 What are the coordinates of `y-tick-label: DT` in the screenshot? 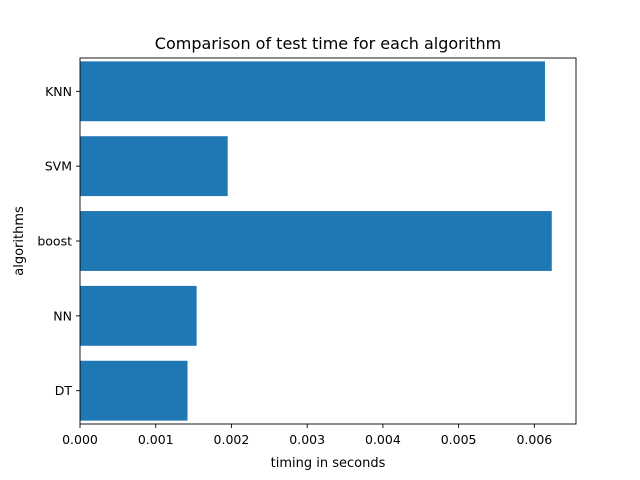 It's located at (64, 390).